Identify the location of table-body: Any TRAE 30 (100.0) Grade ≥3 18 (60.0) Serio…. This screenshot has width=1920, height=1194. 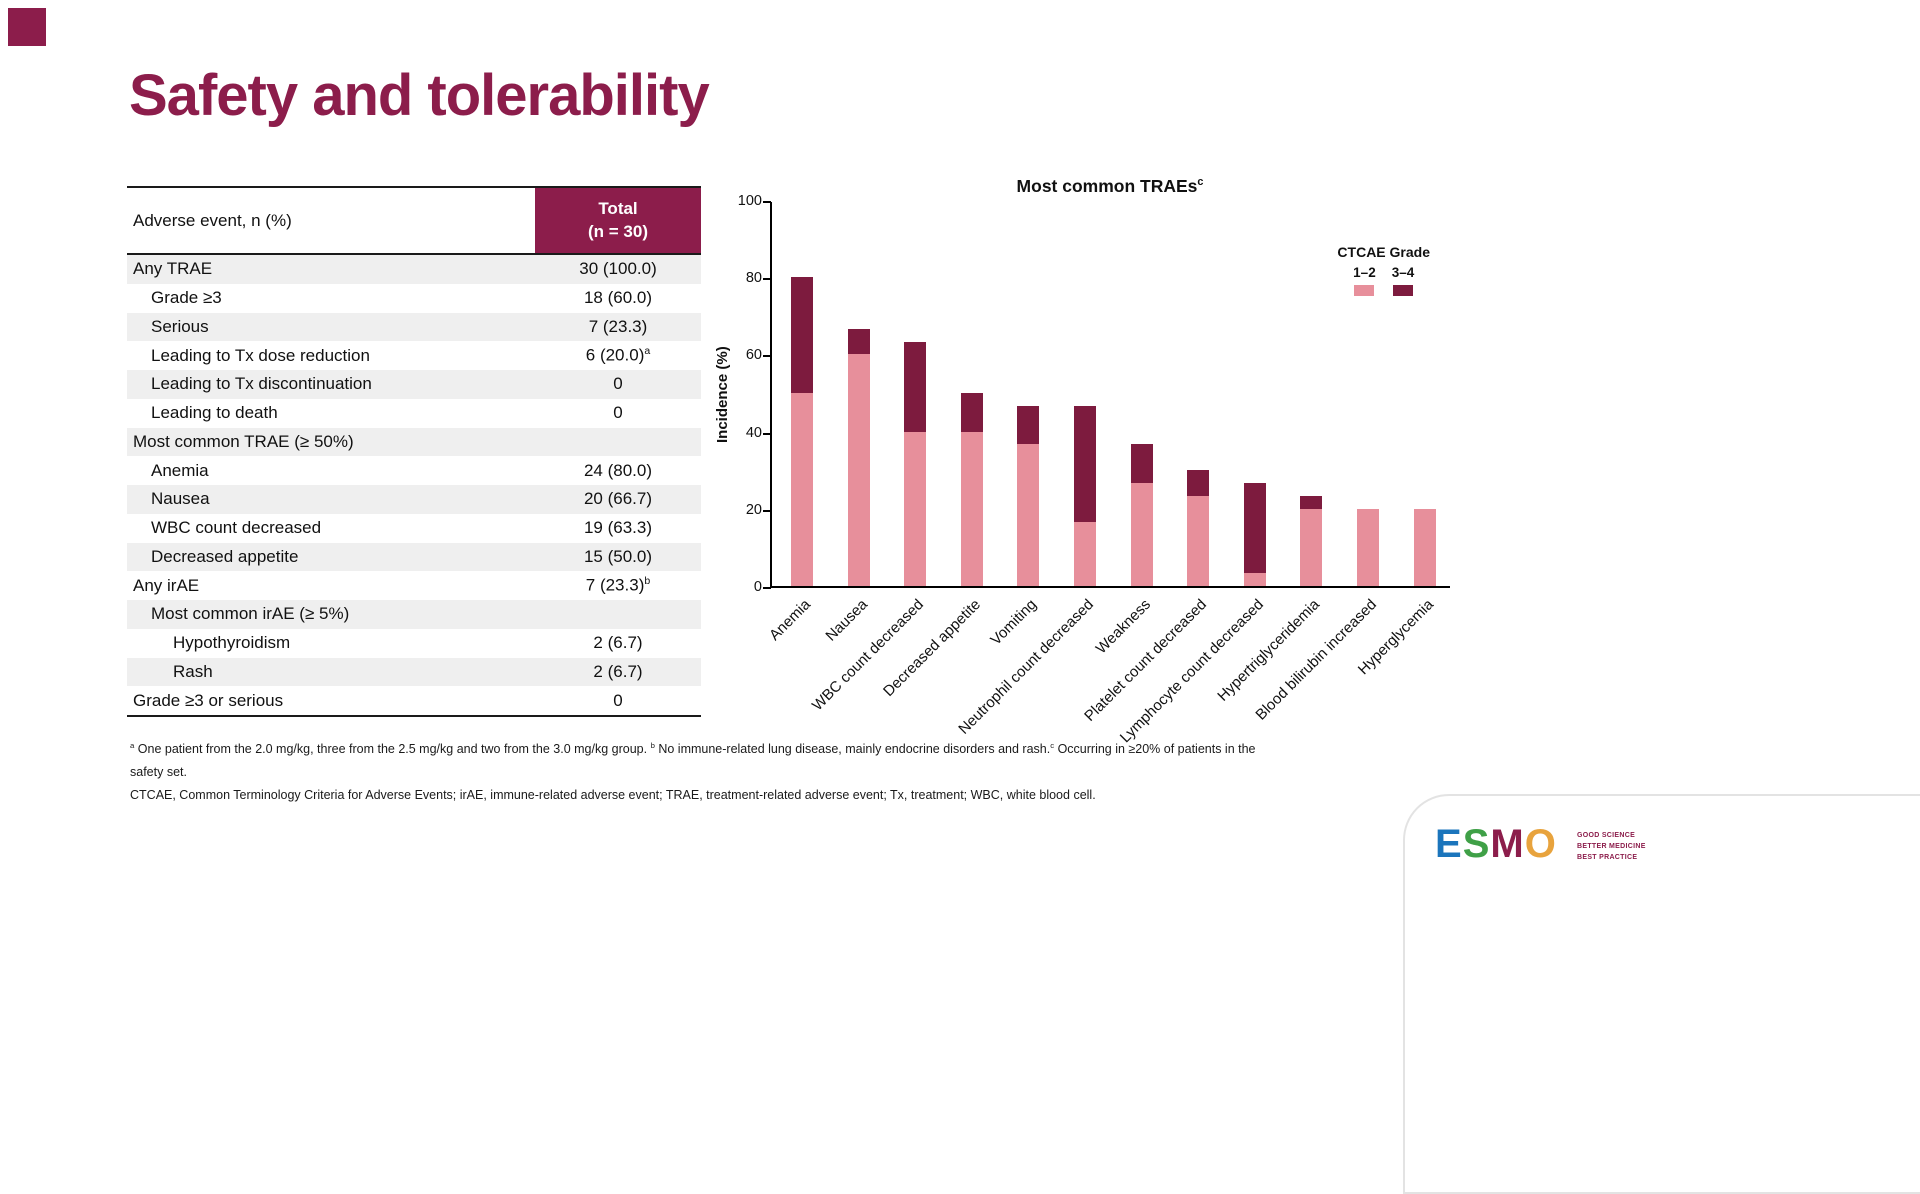
(414, 486).